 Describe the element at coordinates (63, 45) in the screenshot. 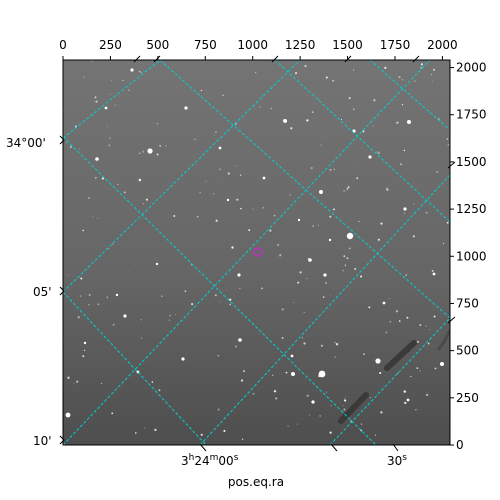

I see `top-tick-label: 0` at that location.